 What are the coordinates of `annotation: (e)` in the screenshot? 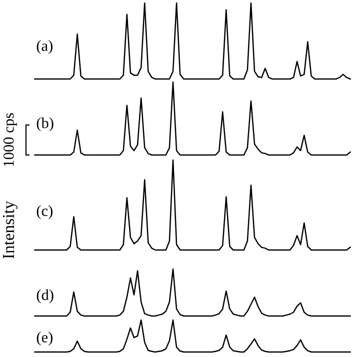 It's located at (44, 339).